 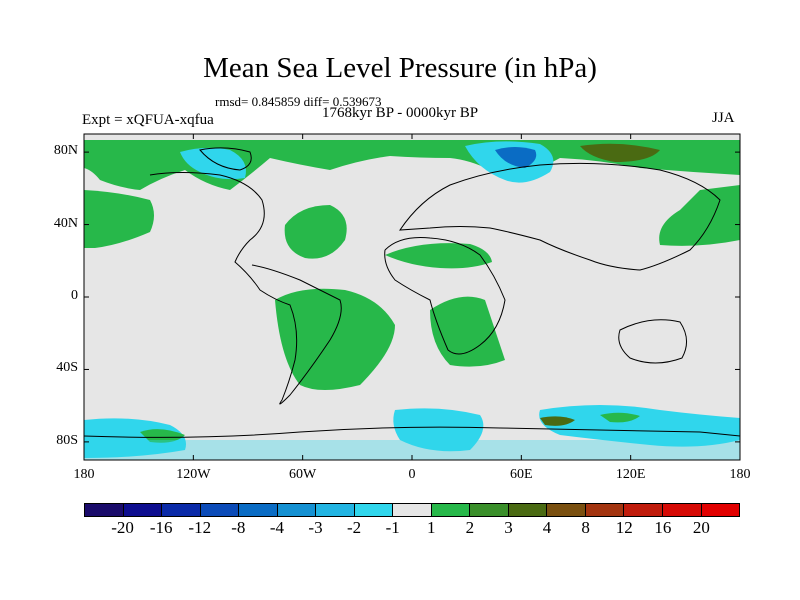 What do you see at coordinates (200, 527) in the screenshot?
I see `colorbar-label: -12` at bounding box center [200, 527].